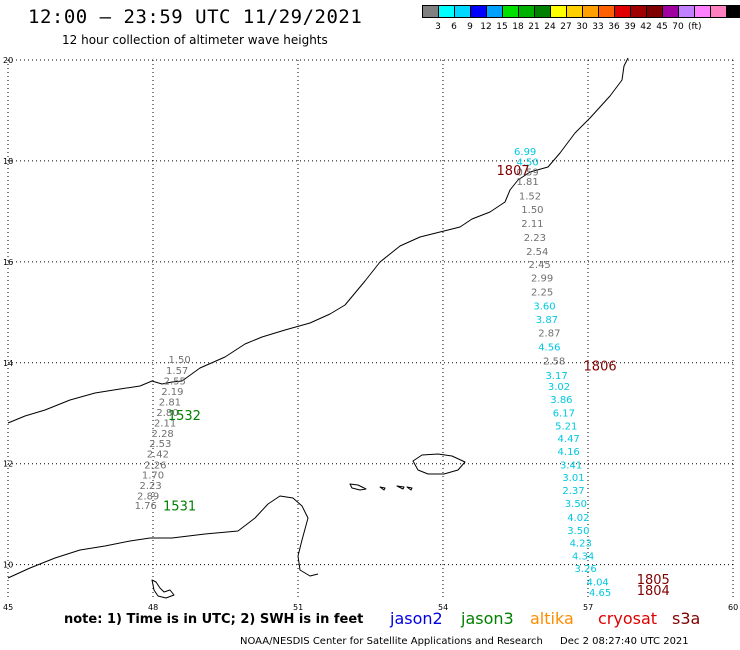 The image size is (740, 650). I want to click on longitude-label: 45, so click(8, 607).